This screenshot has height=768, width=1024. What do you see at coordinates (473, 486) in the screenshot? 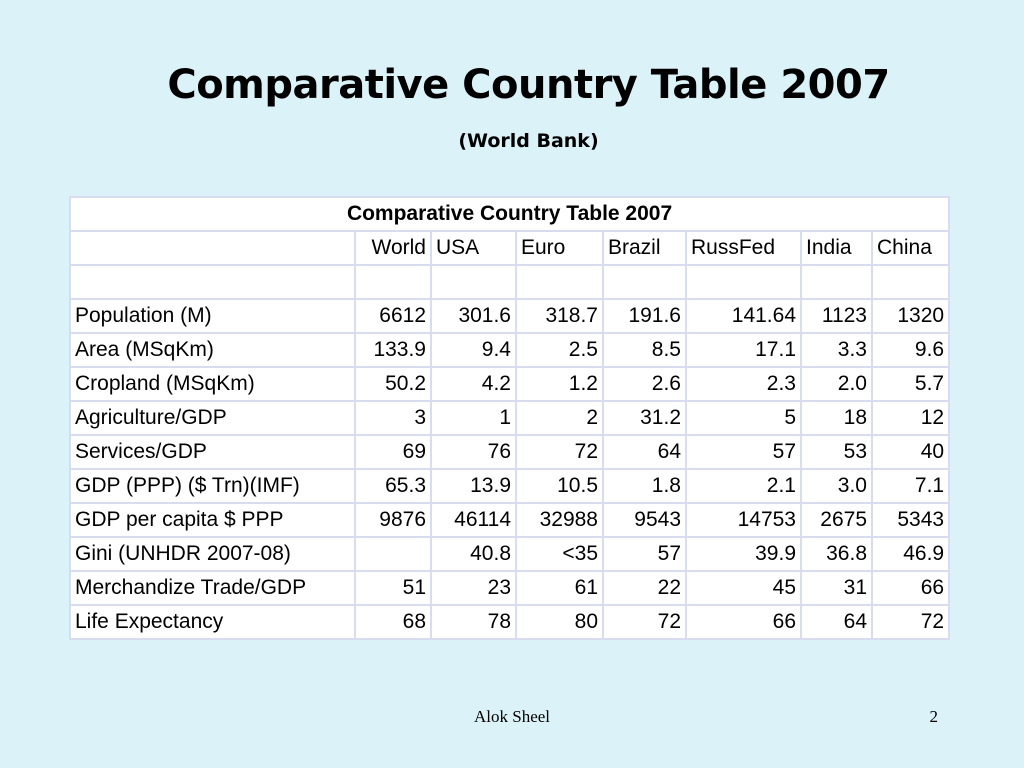
I see `table-cell: 13.9` at bounding box center [473, 486].